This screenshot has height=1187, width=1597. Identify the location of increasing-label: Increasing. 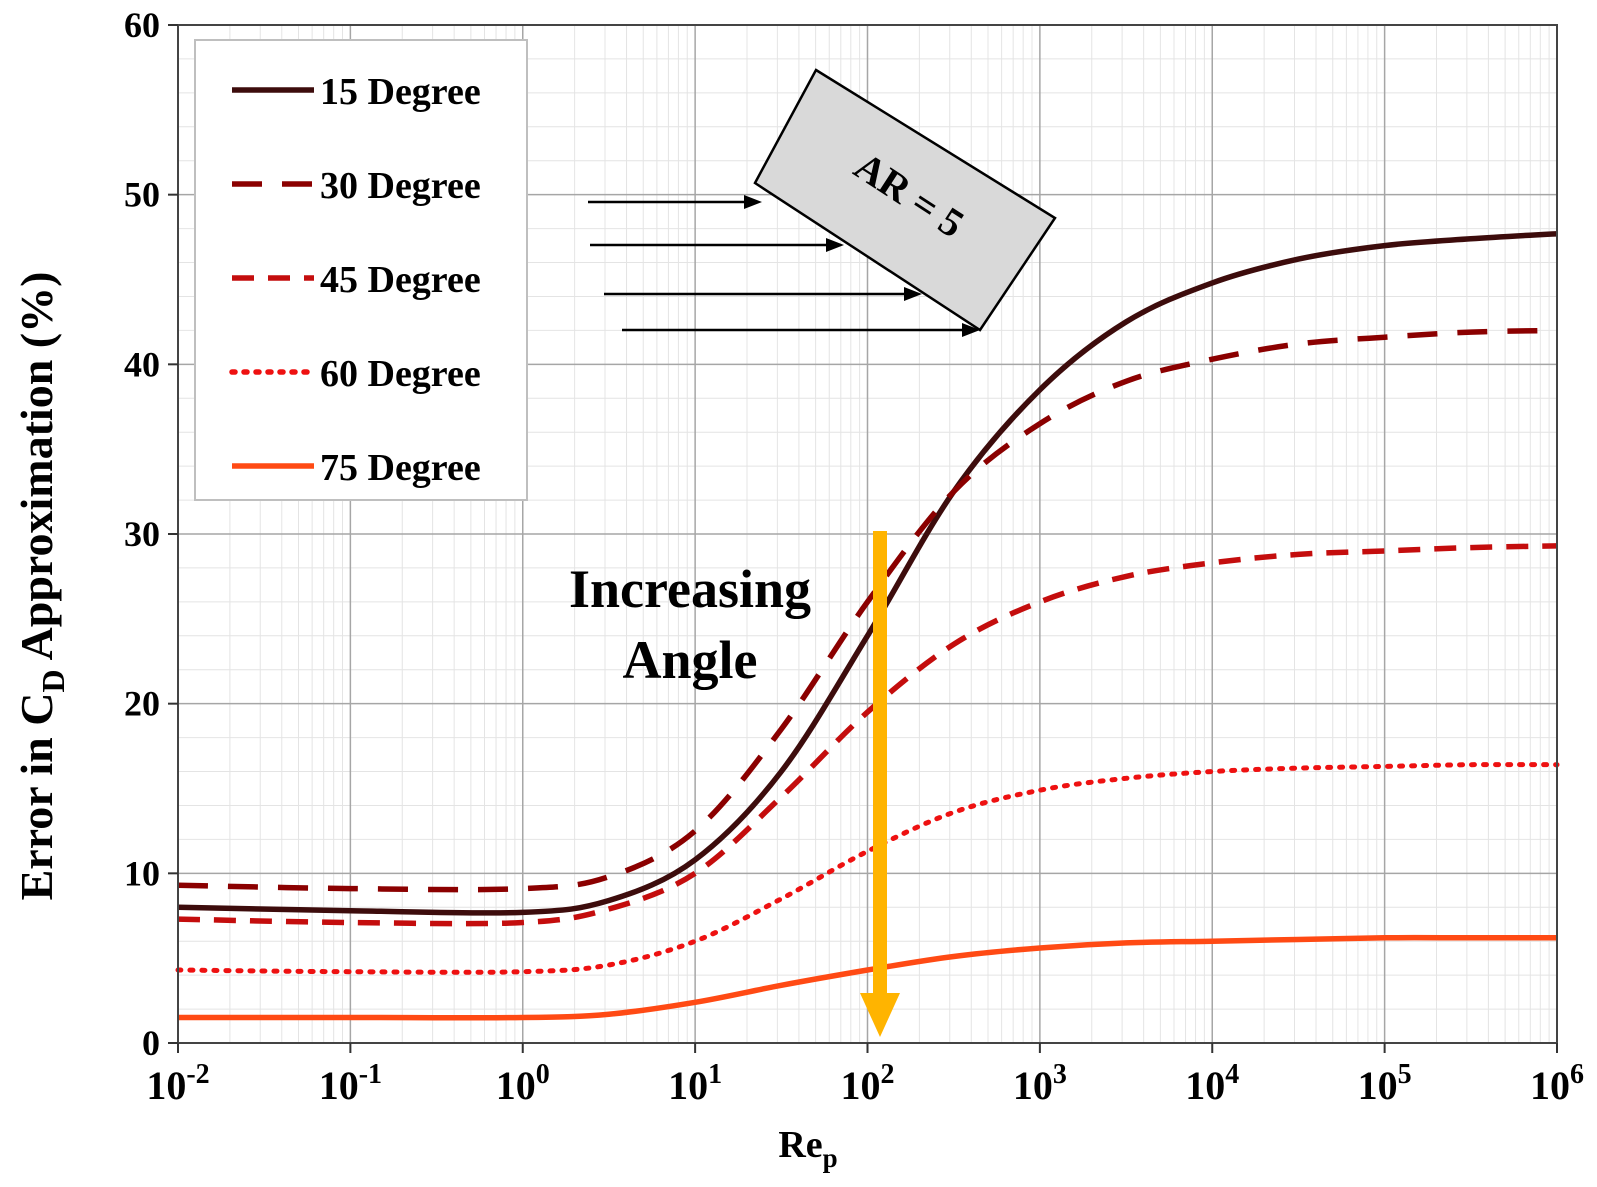
(690, 589).